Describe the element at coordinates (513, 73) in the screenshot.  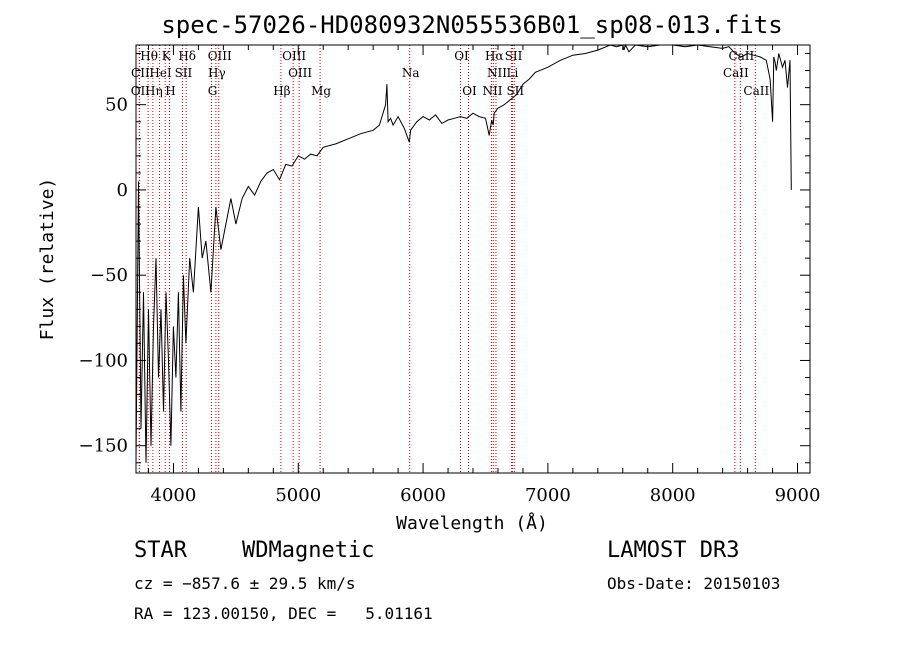
I see `line-mark-label-15: Li` at that location.